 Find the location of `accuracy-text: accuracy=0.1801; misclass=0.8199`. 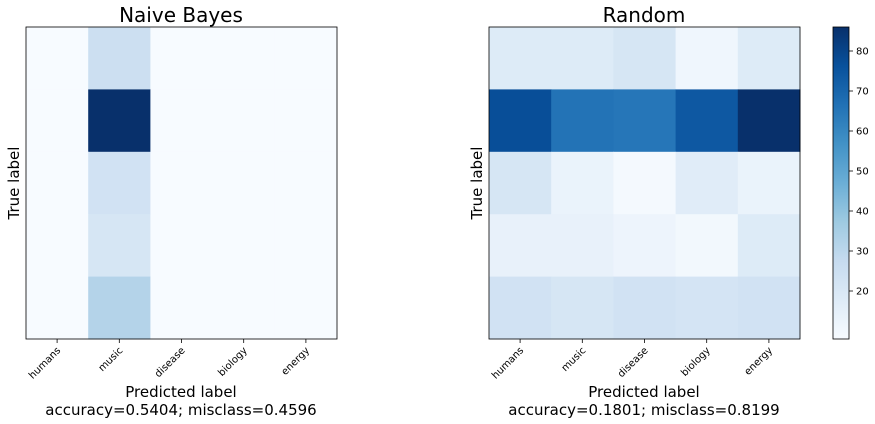

accuracy-text: accuracy=0.1801; misclass=0.8199 is located at coordinates (643, 410).